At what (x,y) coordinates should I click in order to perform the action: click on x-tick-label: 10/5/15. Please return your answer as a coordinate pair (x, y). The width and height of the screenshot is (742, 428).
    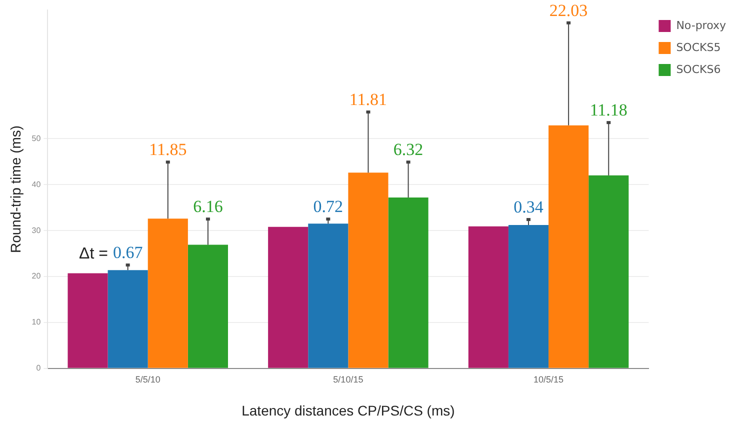
    Looking at the image, I should click on (549, 379).